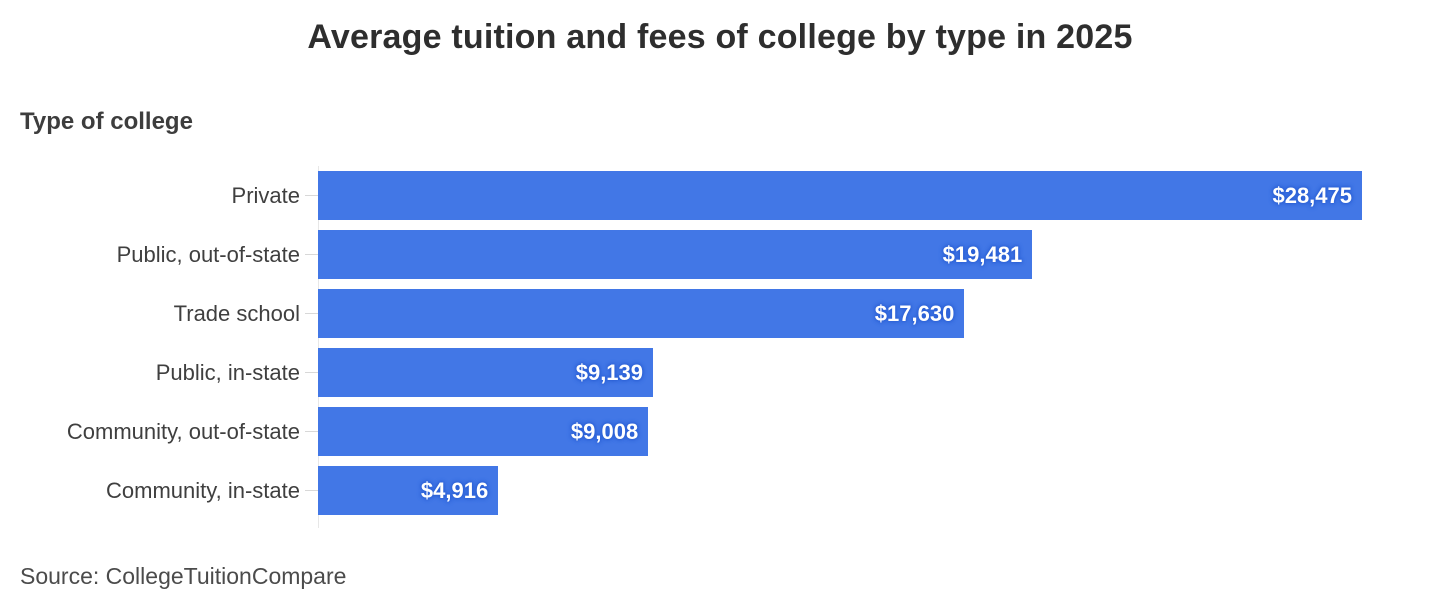 This screenshot has width=1440, height=611. Describe the element at coordinates (604, 431) in the screenshot. I see `value-label: $9,008` at that location.